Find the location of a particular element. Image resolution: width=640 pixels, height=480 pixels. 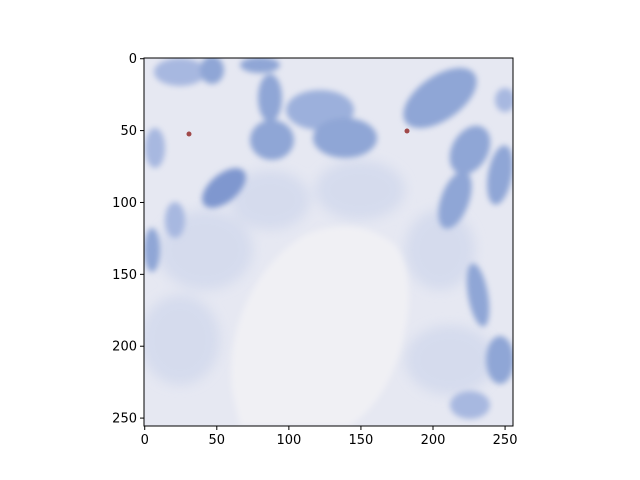

y-tick-label: 100 is located at coordinates (124, 203).